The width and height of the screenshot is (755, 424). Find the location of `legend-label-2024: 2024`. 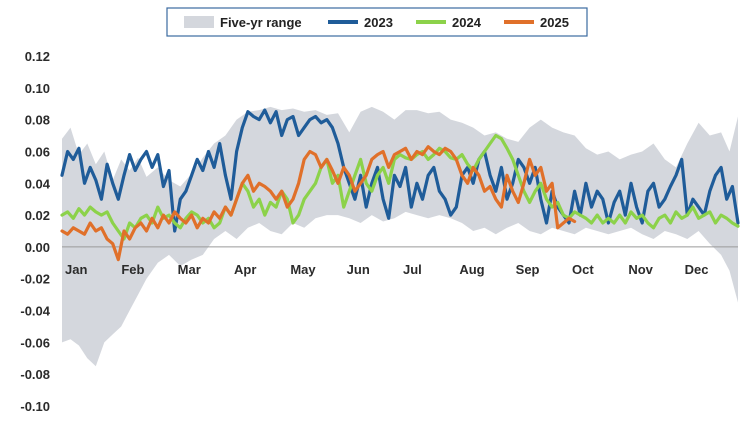

legend-label-2024: 2024 is located at coordinates (467, 22).